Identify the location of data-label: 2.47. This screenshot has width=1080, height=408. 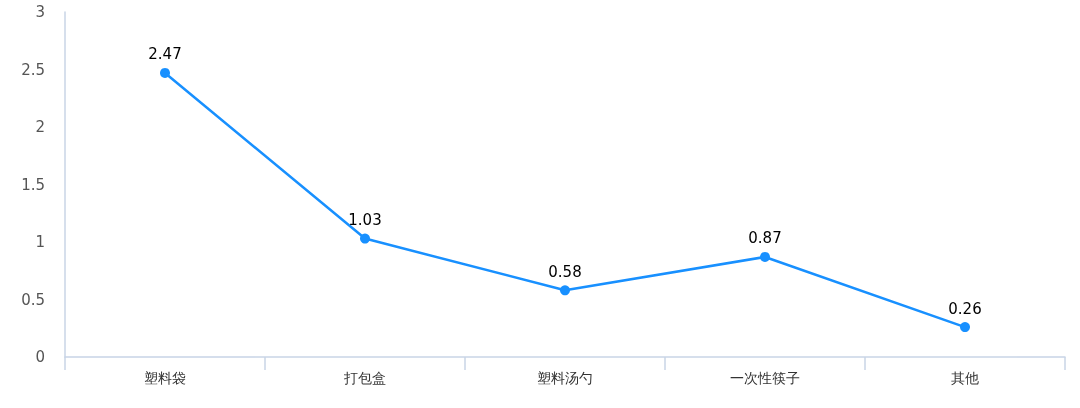
(165, 54).